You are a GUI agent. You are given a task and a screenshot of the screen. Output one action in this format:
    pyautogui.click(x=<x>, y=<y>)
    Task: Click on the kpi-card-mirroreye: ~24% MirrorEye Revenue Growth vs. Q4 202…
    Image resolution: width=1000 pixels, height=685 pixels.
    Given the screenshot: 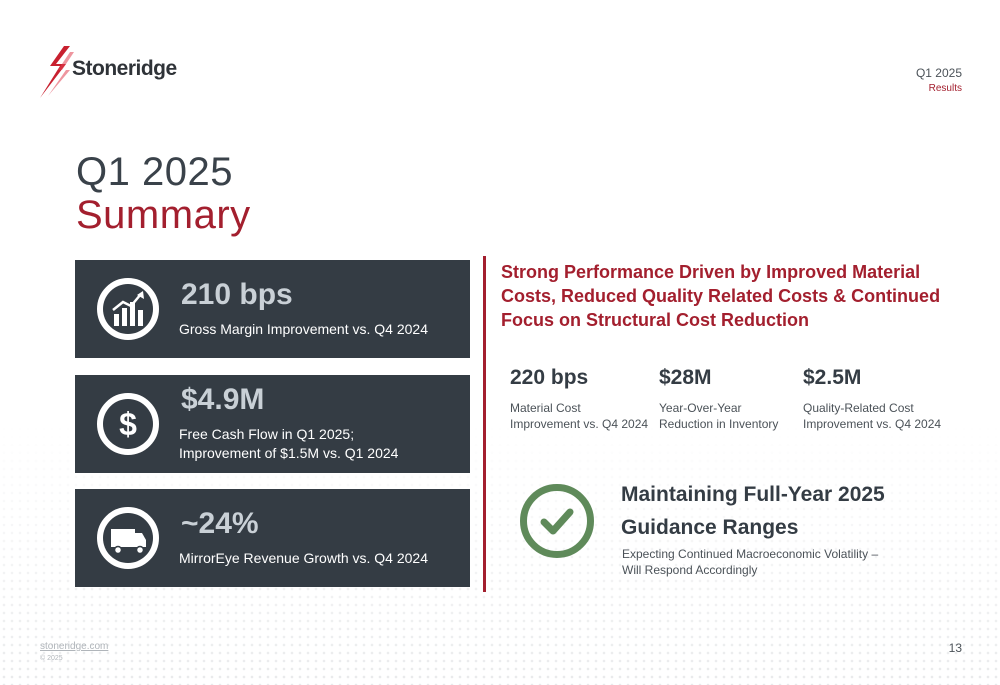 What is the action you would take?
    pyautogui.click(x=272, y=538)
    